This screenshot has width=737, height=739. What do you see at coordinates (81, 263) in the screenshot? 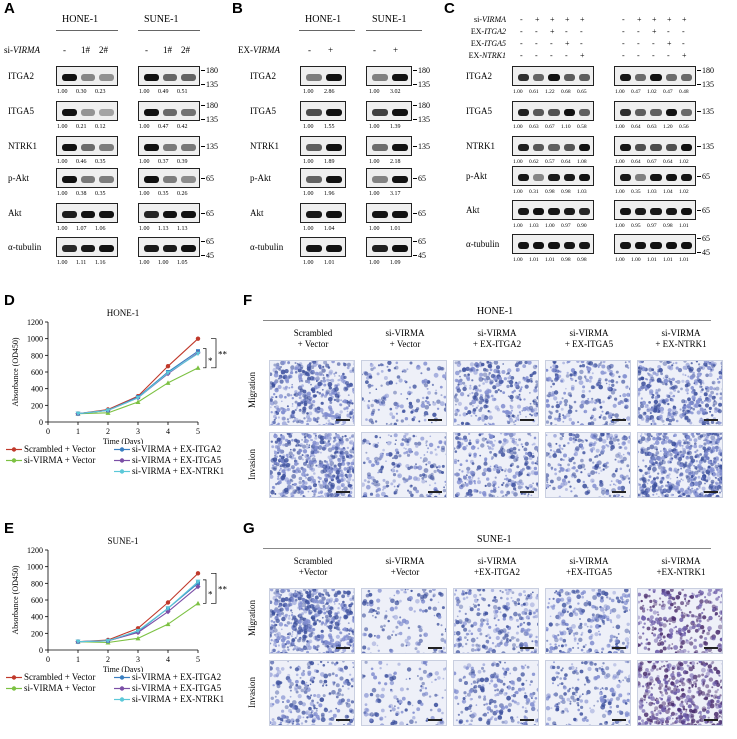
I see `quant-value: 1.11` at bounding box center [81, 263].